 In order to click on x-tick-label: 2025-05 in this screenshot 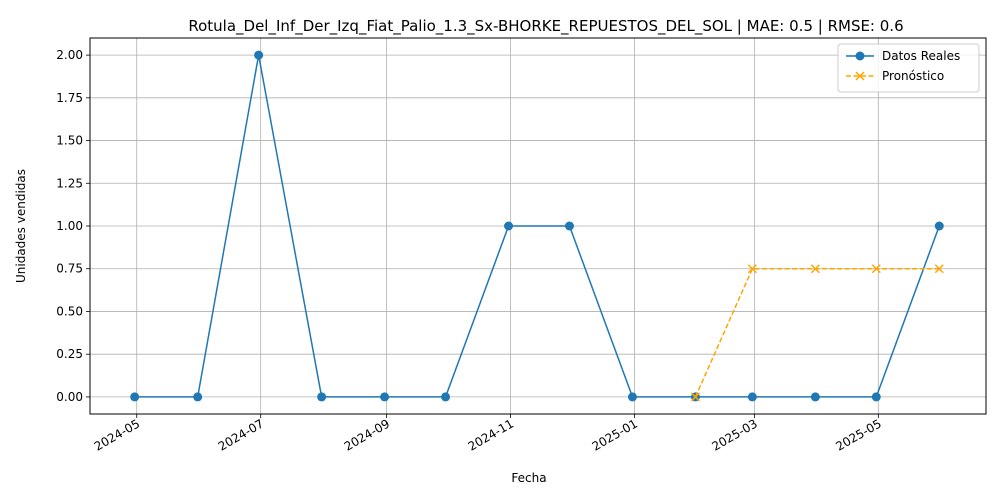, I will do `click(858, 434)`.